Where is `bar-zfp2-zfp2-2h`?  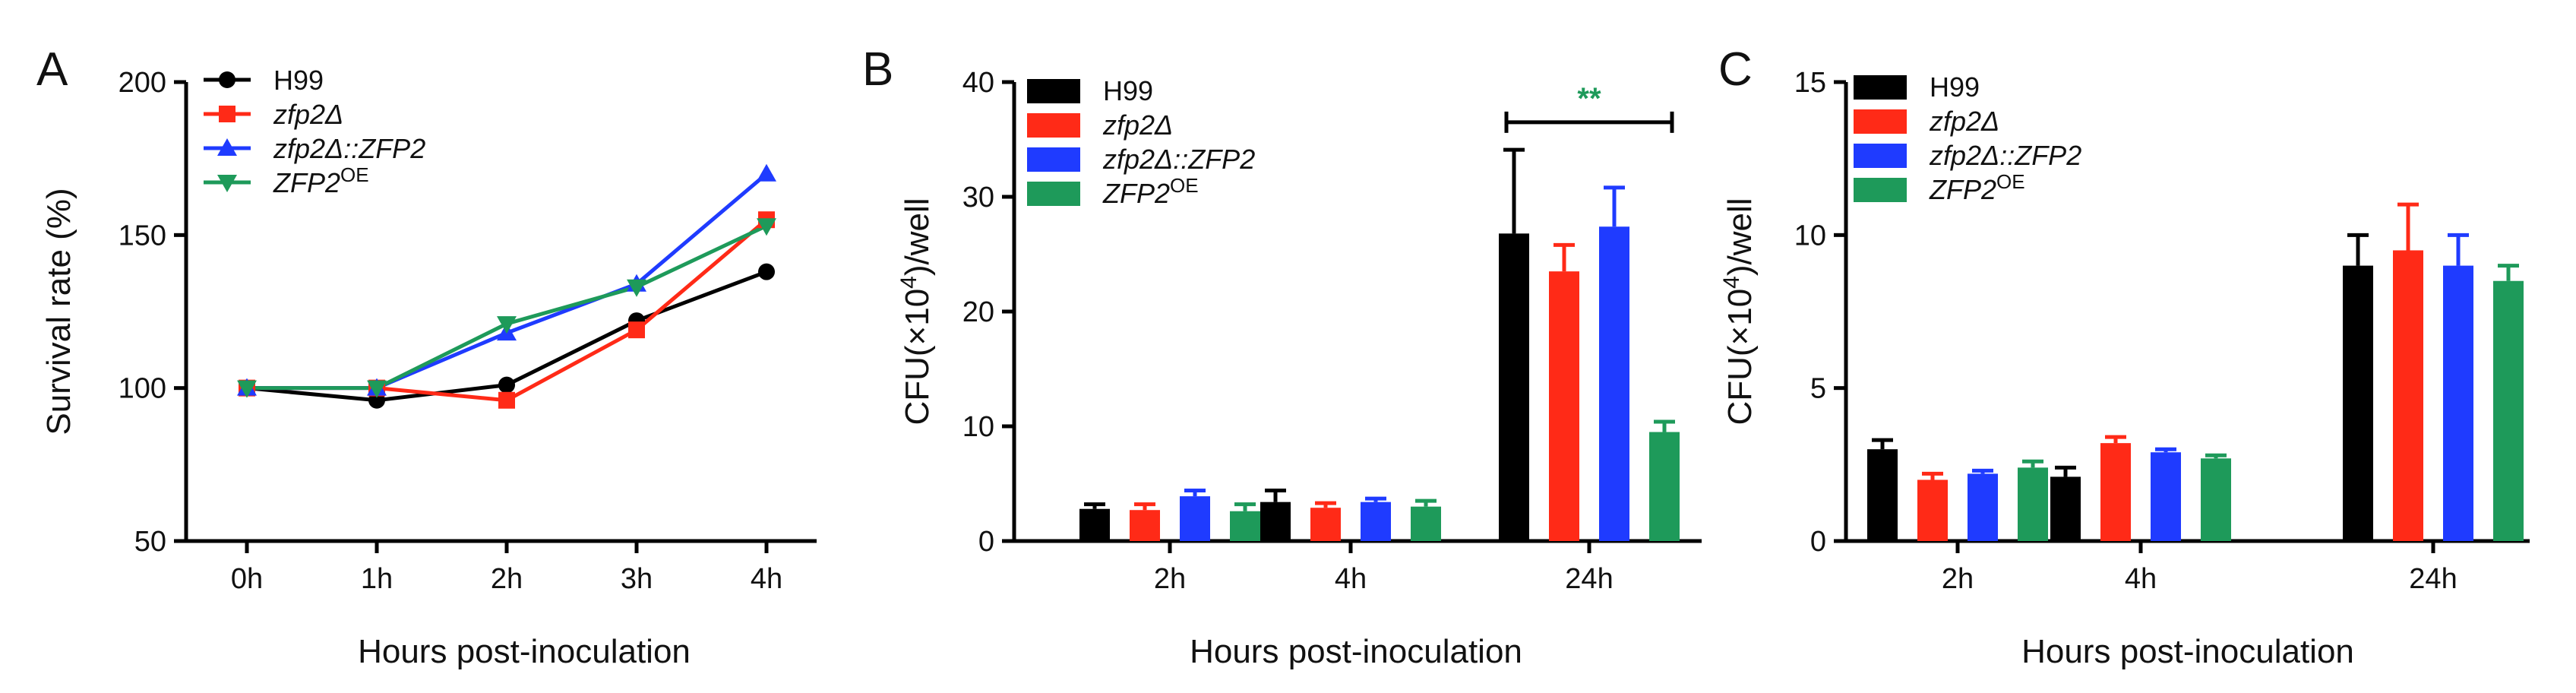 bar-zfp2-zfp2-2h is located at coordinates (1983, 507).